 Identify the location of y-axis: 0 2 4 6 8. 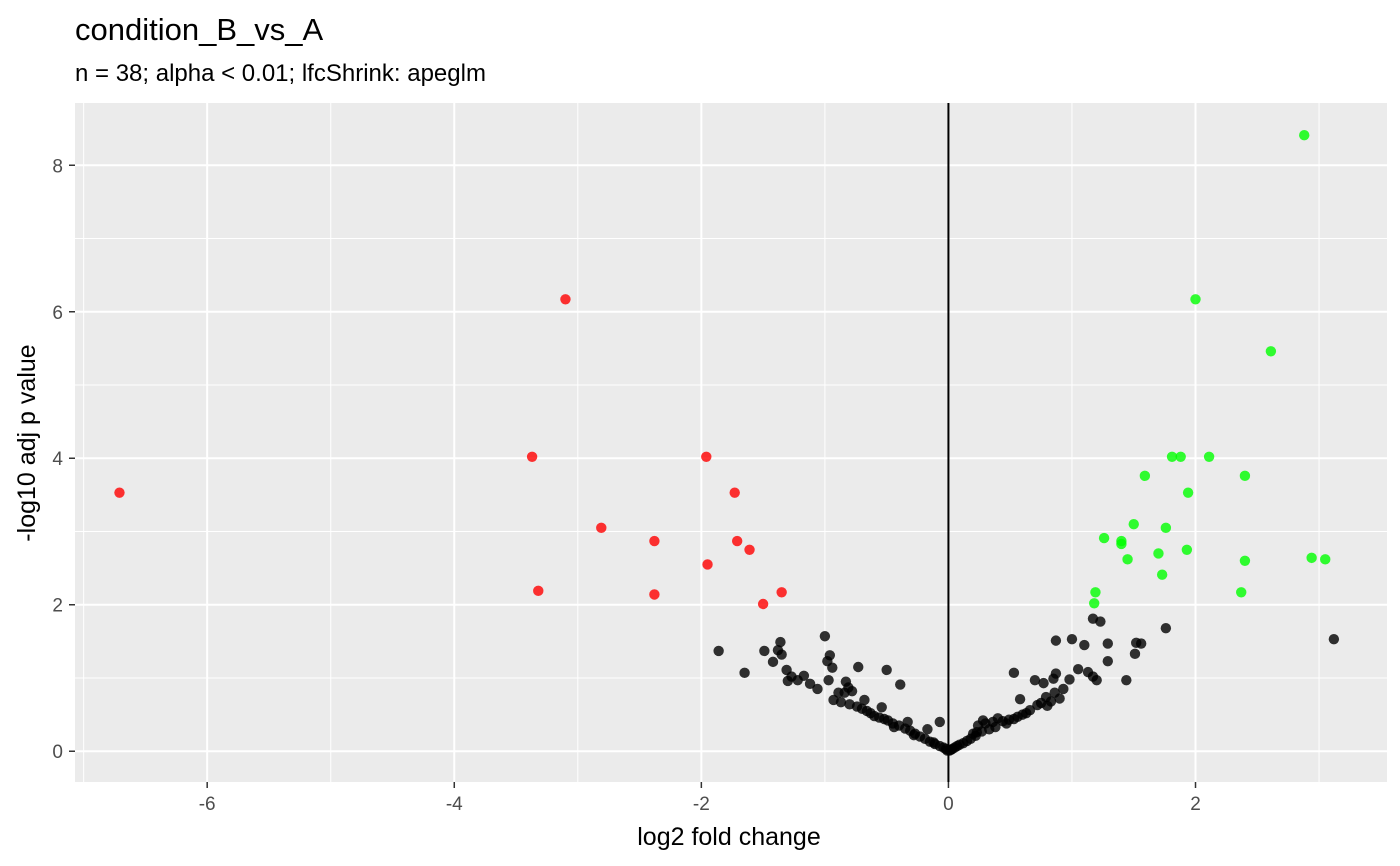
(63, 459).